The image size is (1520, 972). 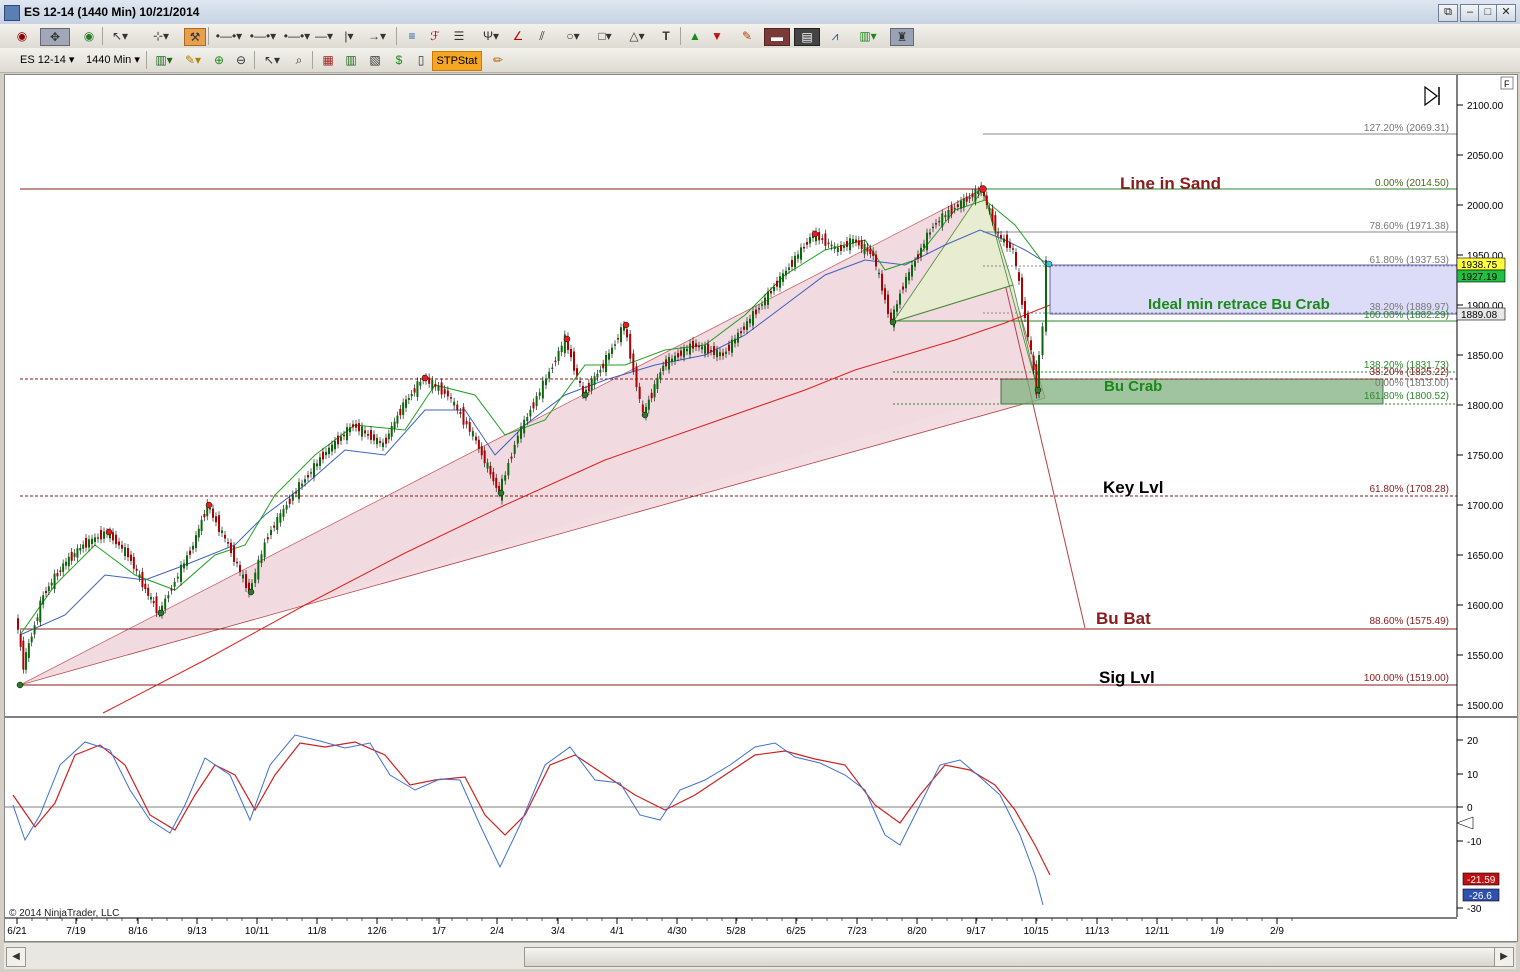 What do you see at coordinates (542, 36) in the screenshot?
I see `regression-channel-icon: ⫽` at bounding box center [542, 36].